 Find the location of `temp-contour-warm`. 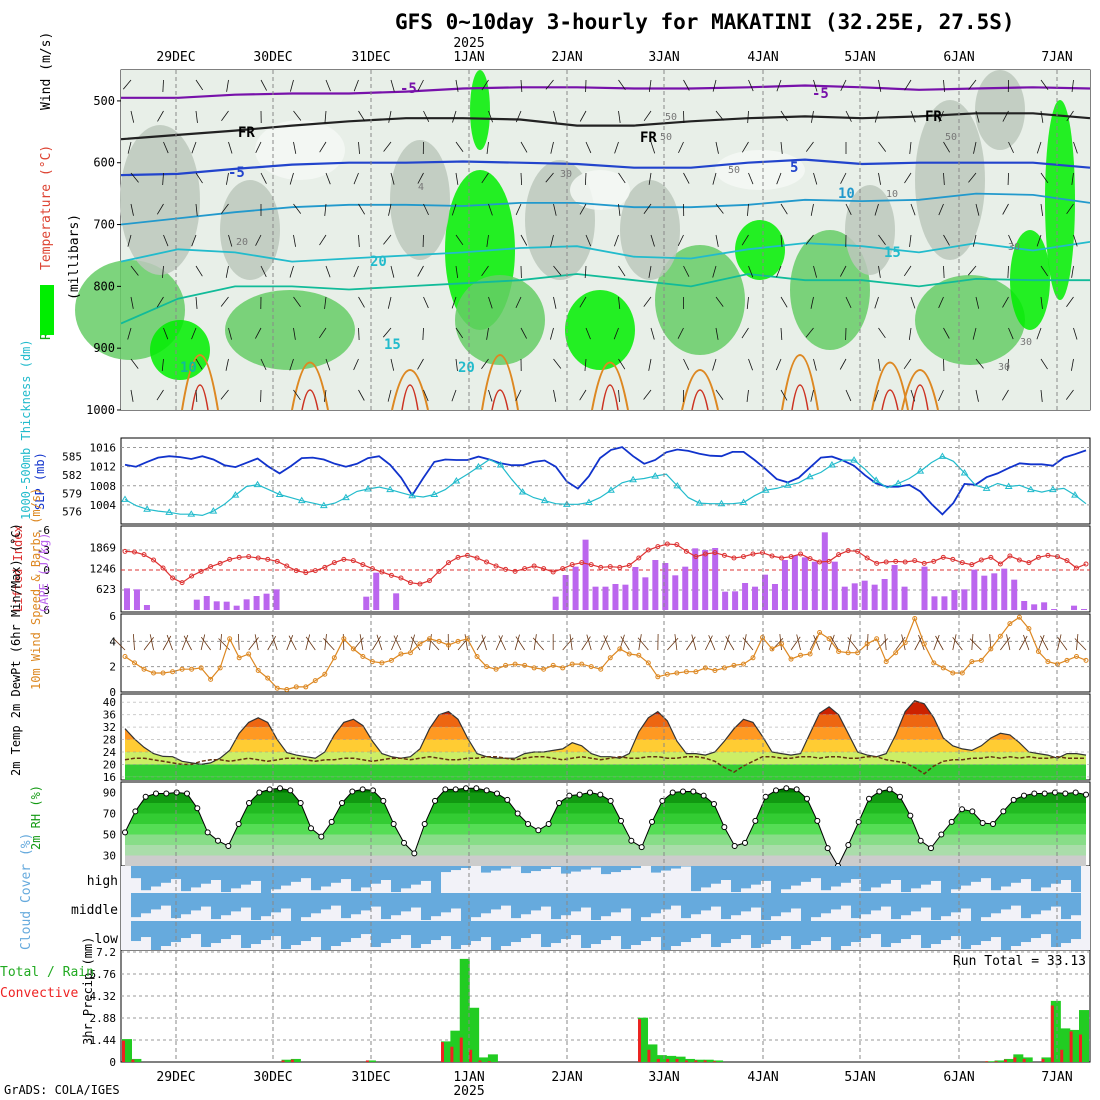

temp-contour-warm is located at coordinates (200, 382).